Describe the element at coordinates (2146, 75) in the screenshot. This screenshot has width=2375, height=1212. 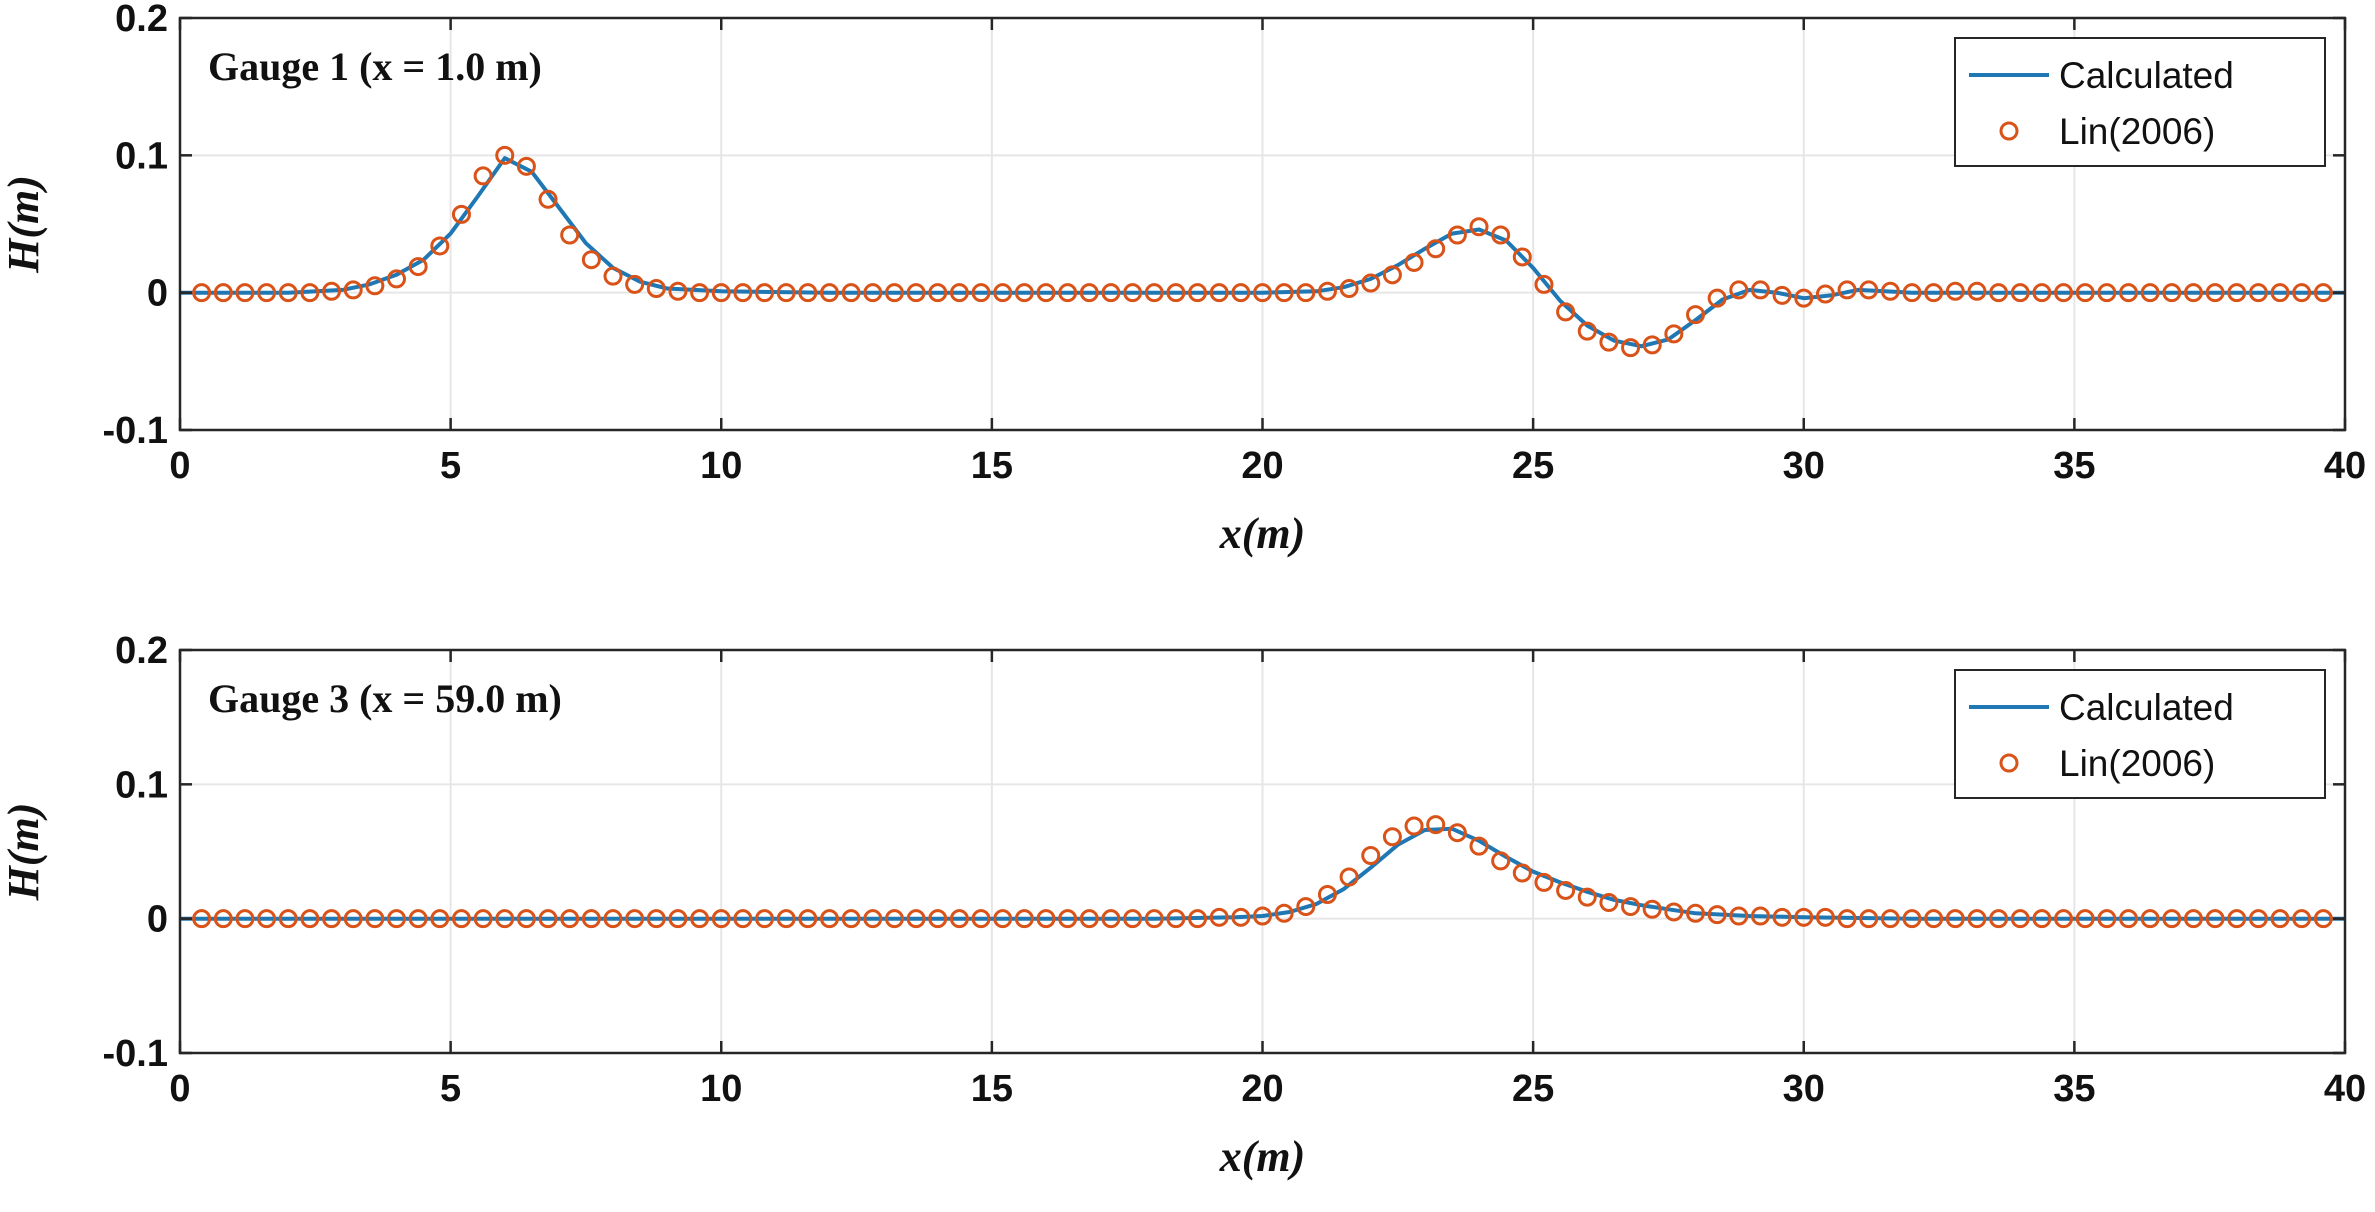
I see `chart-1-legend-label: Calculated` at that location.